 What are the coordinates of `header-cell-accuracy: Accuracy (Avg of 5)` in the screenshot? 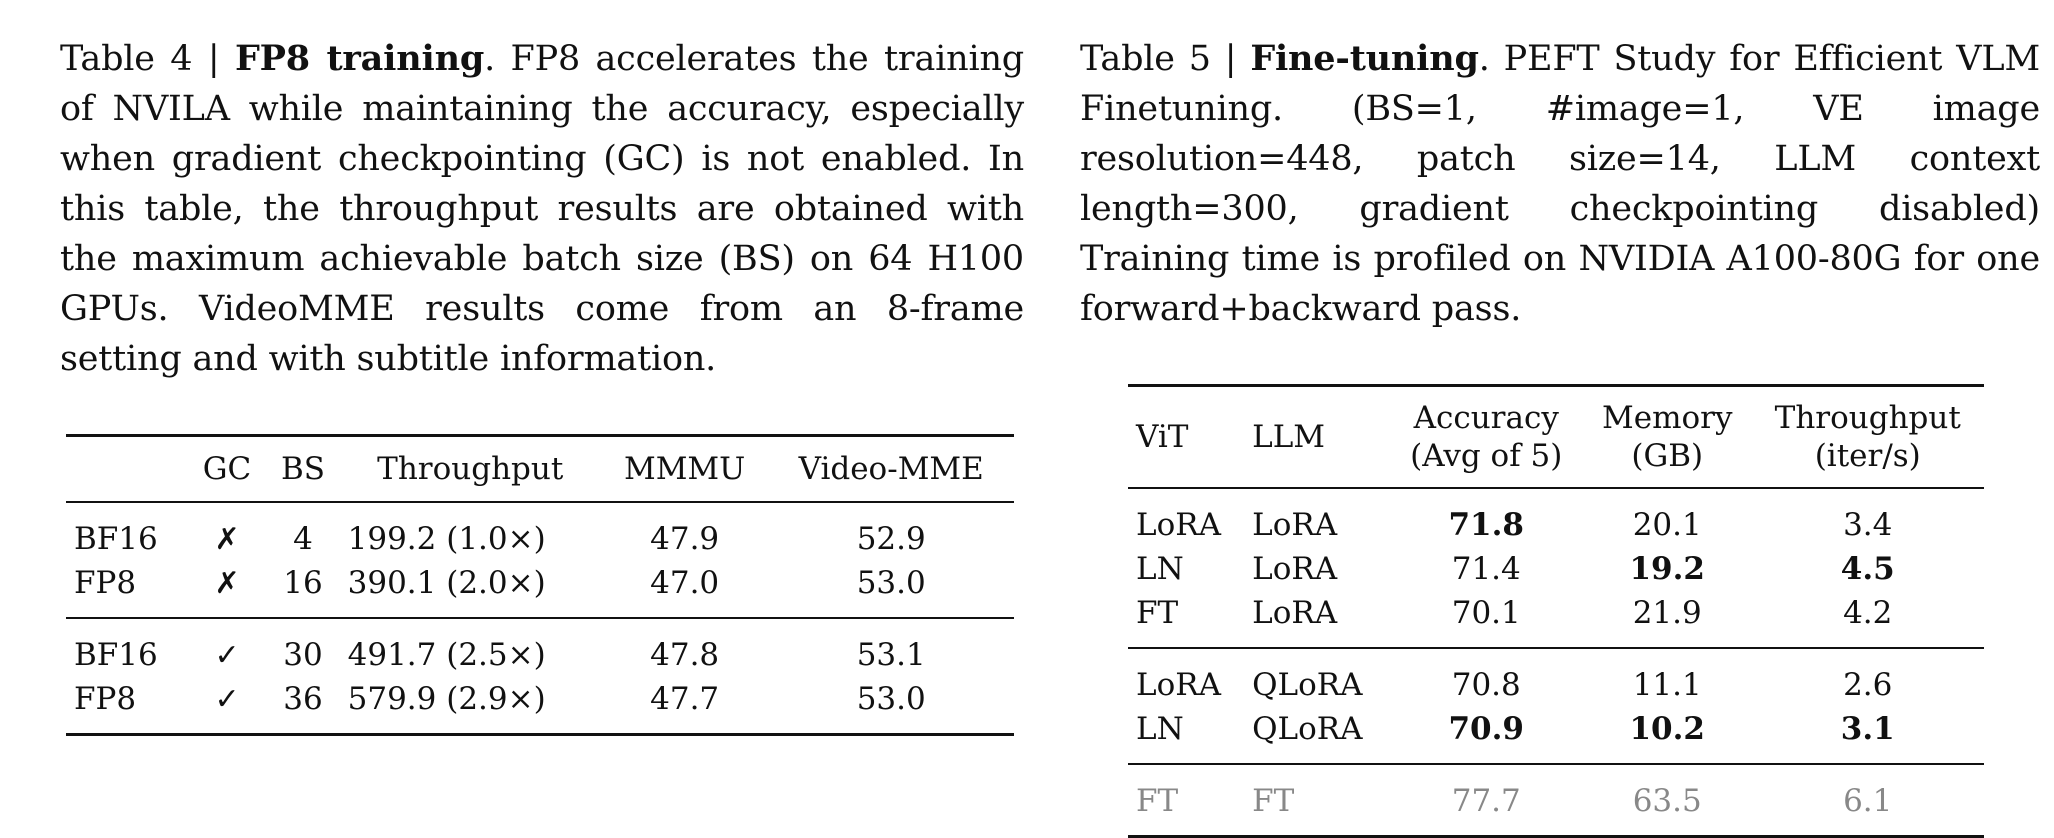 It's located at (1486, 436).